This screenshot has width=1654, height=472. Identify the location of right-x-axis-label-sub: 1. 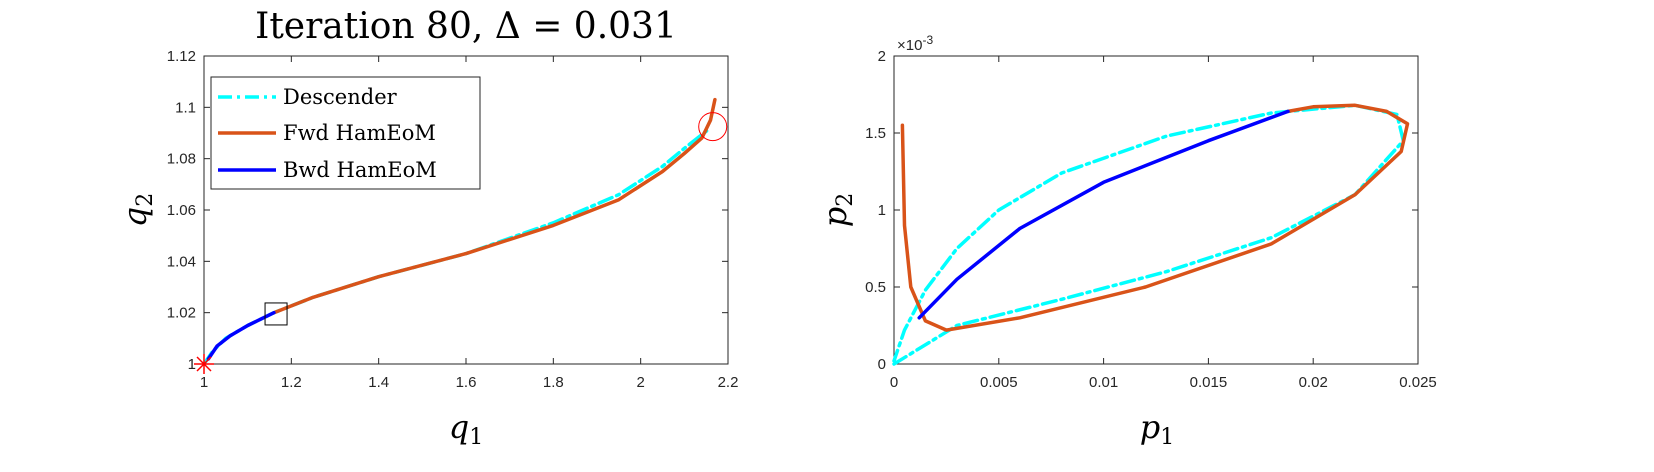
(1167, 437).